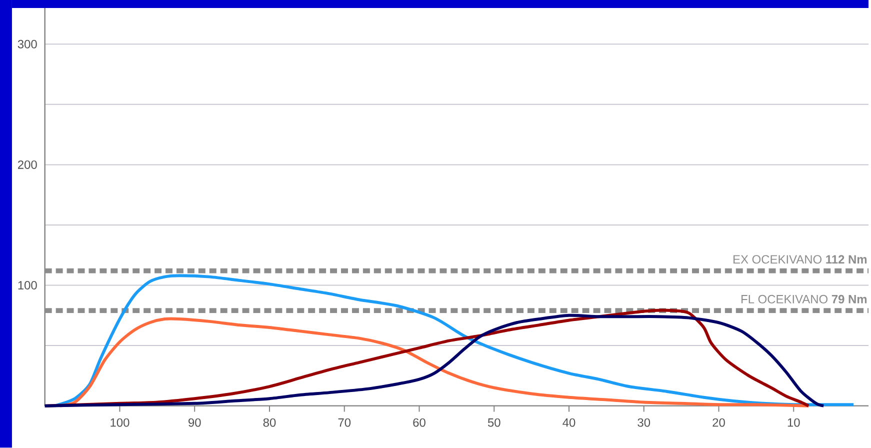 Image resolution: width=871 pixels, height=448 pixels. I want to click on y-tick-label: 200, so click(27, 165).